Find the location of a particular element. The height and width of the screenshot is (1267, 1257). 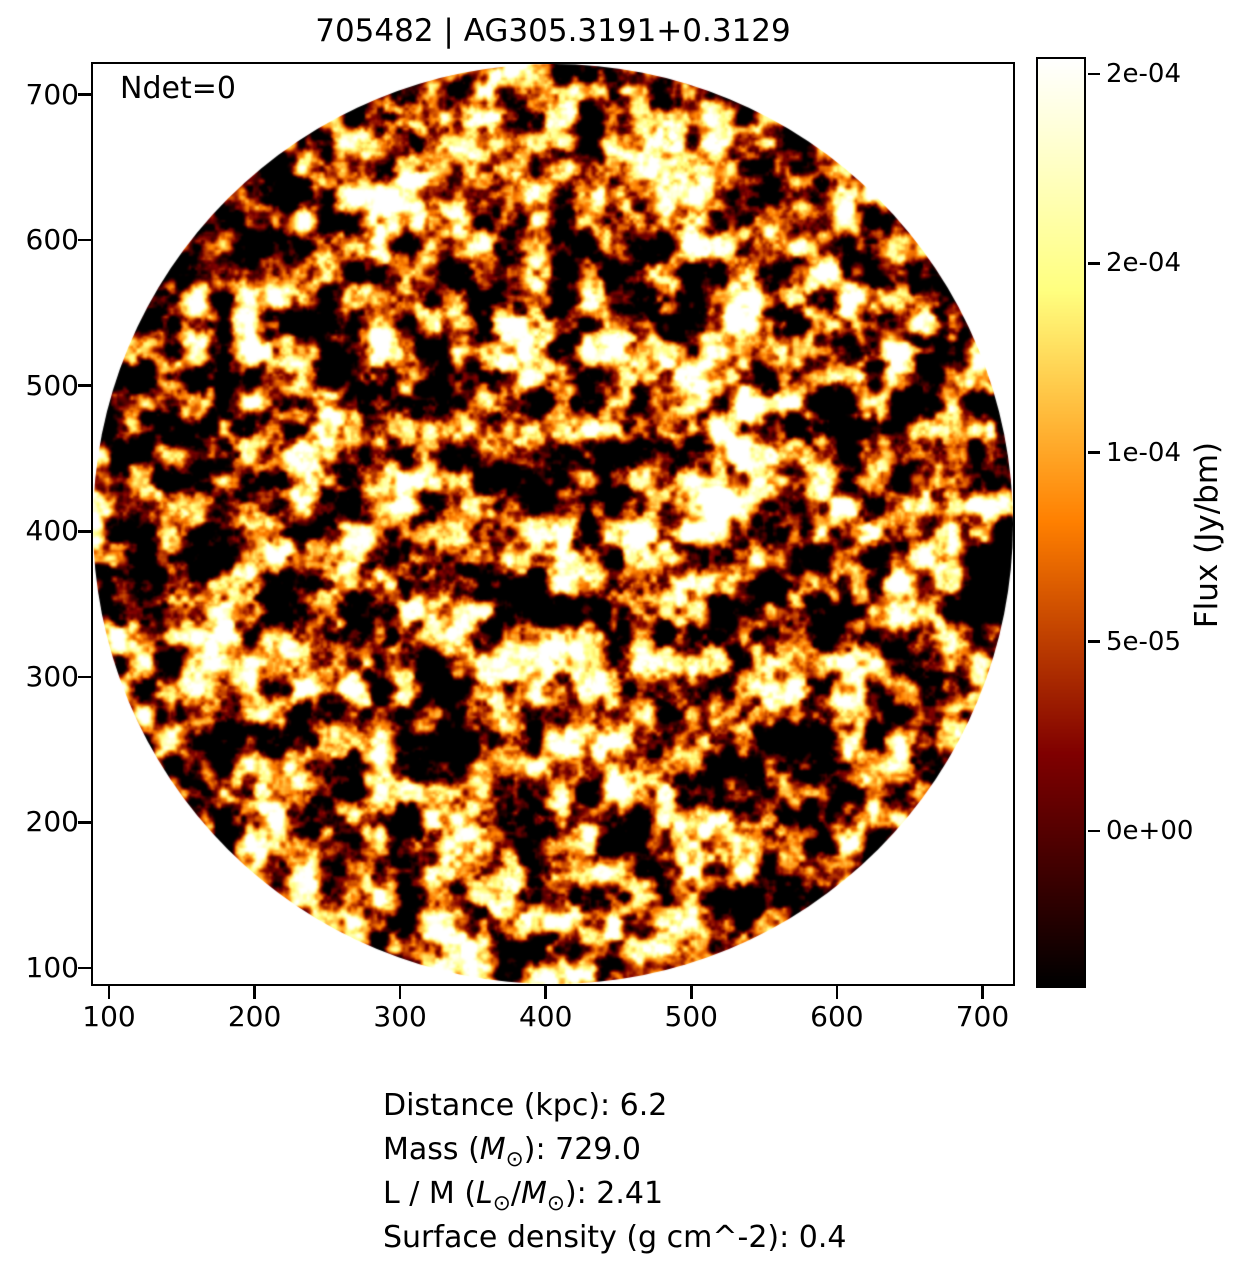

info-line-0: Distance (kpc): 6.2 is located at coordinates (525, 1105).